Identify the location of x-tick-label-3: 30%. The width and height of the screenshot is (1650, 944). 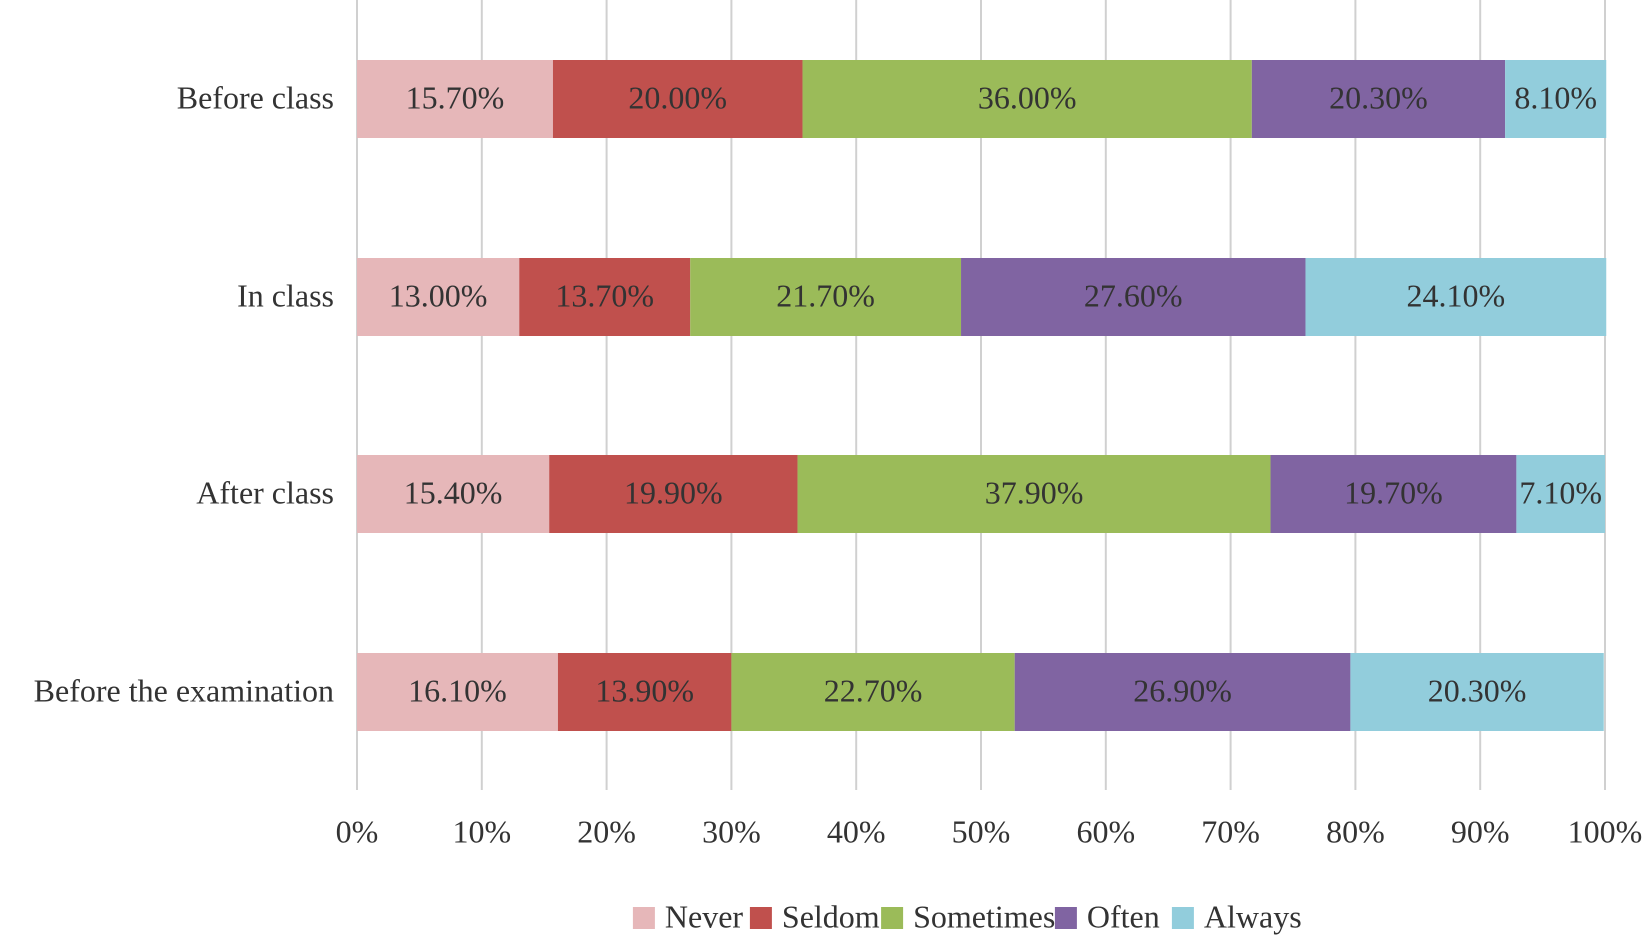
(731, 831).